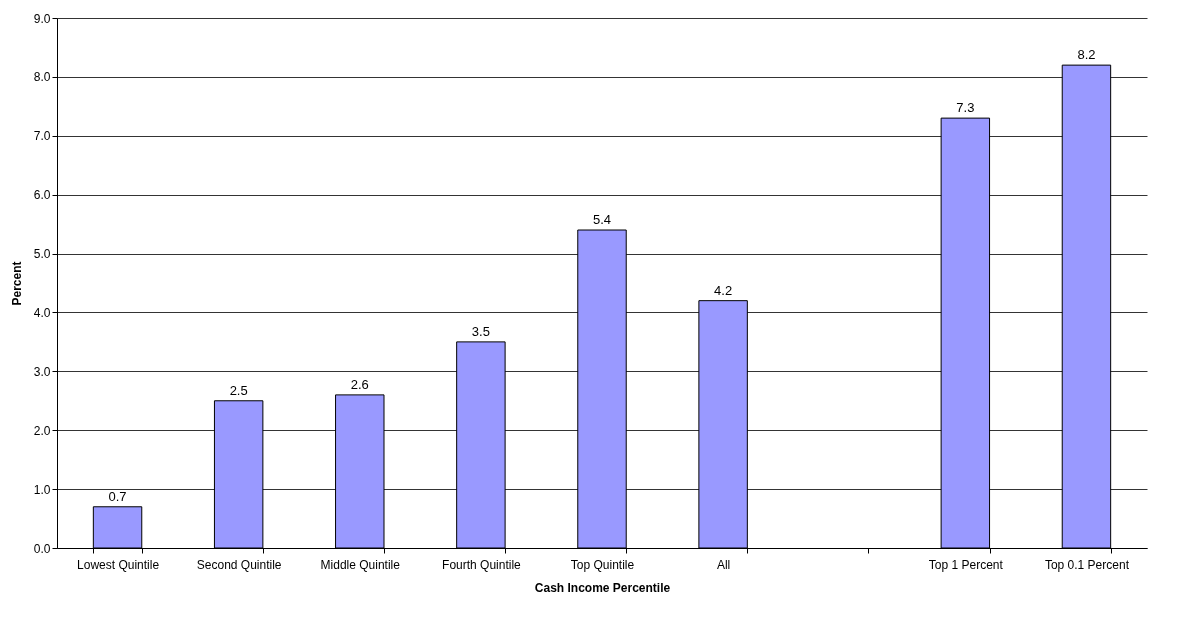 The height and width of the screenshot is (629, 1196). What do you see at coordinates (723, 290) in the screenshot?
I see `data-label: 4.2` at bounding box center [723, 290].